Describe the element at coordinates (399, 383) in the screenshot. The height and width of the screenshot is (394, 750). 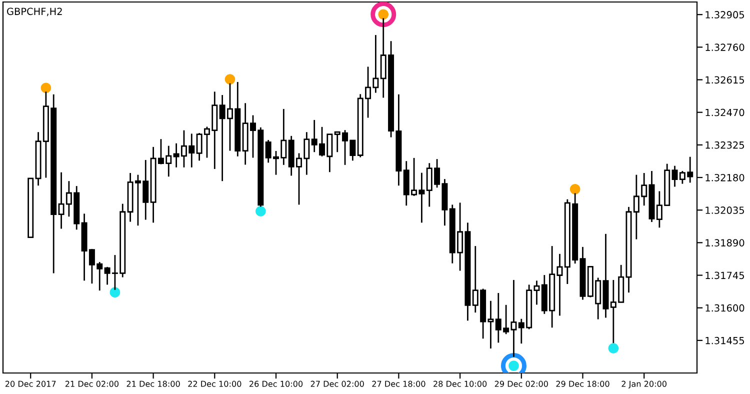
I see `x-tick-label: 27 Dec 18:00` at that location.